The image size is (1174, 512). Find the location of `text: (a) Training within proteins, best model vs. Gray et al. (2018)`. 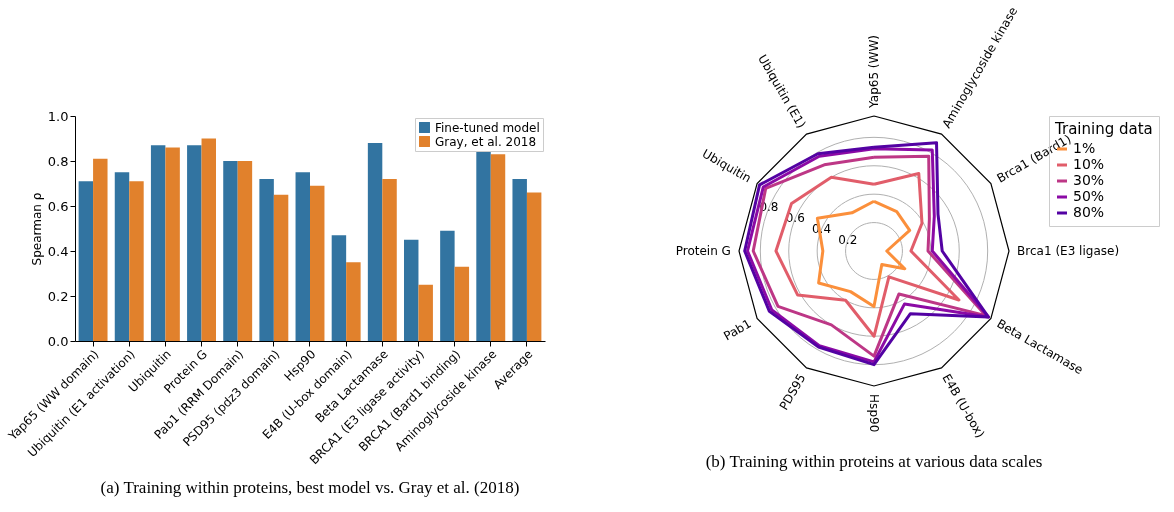

text: (a) Training within proteins, best model vs. Gray et al. (2018) is located at coordinates (310, 487).